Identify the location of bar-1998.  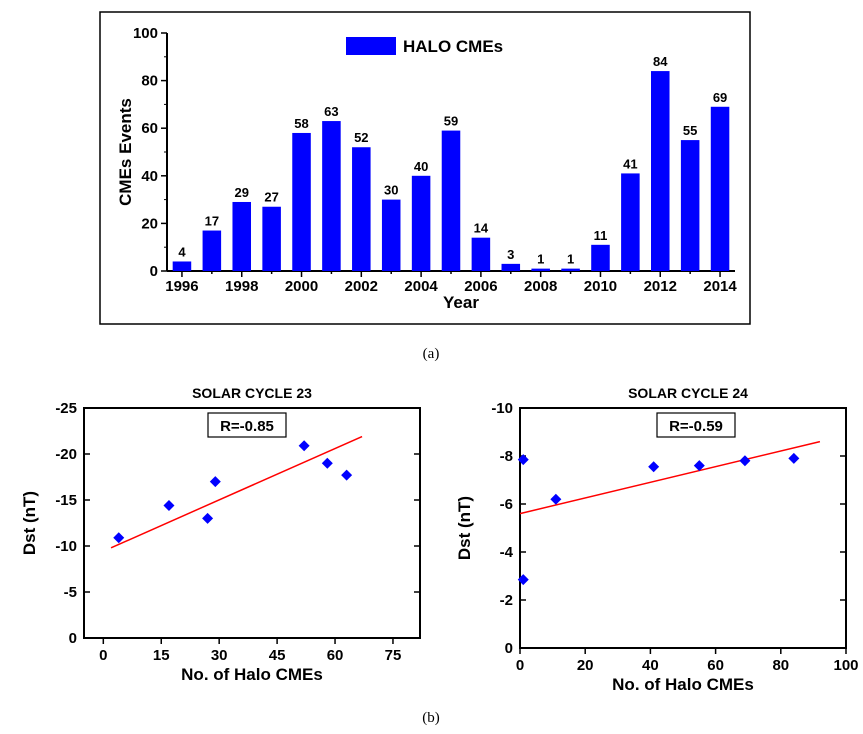
(242, 236).